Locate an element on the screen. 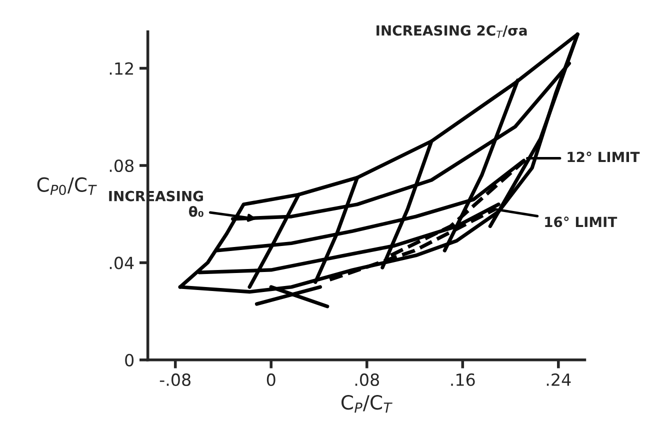  x-tick-label: .16 is located at coordinates (463, 379).